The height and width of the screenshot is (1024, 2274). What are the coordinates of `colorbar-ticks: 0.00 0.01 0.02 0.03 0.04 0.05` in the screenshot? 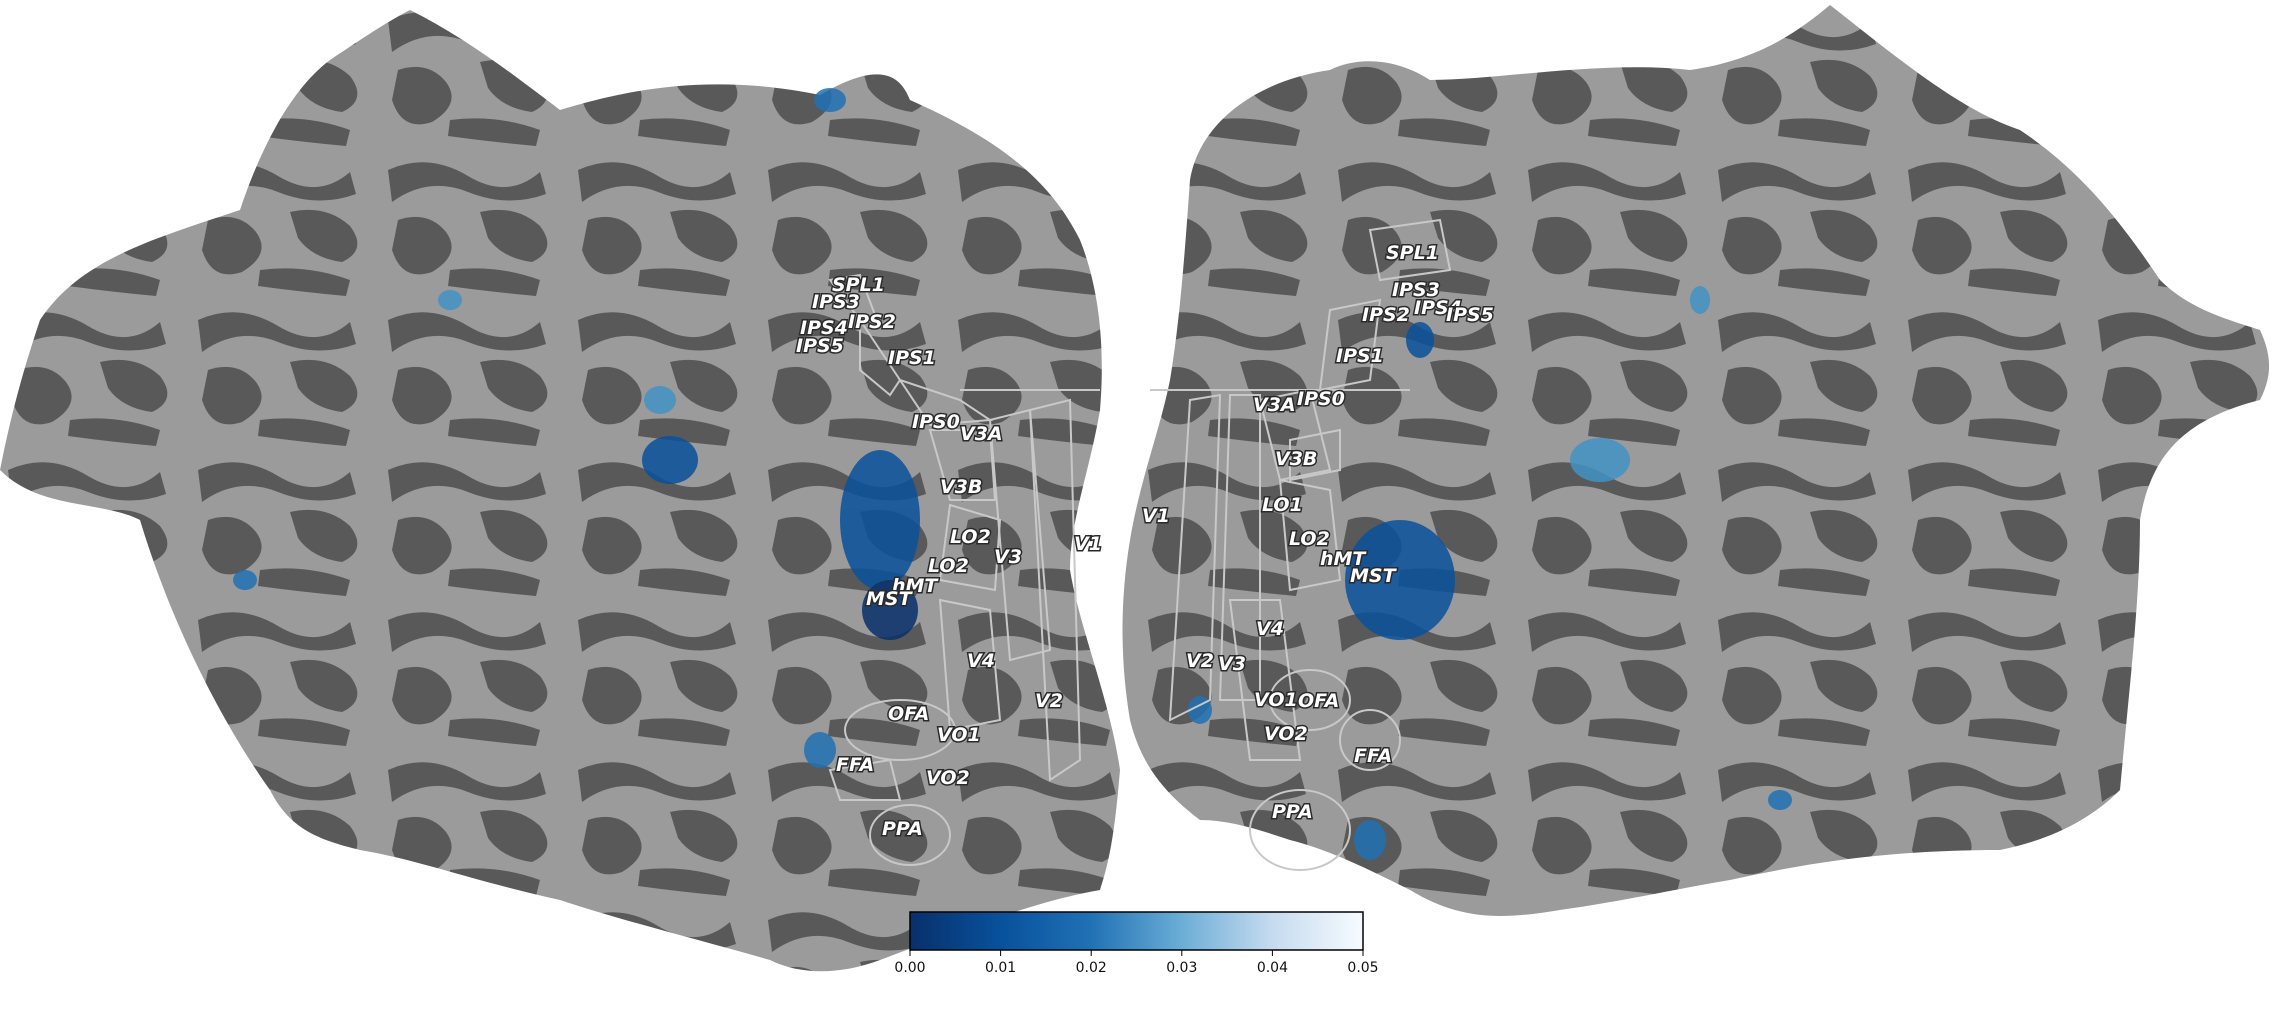 It's located at (1136, 963).